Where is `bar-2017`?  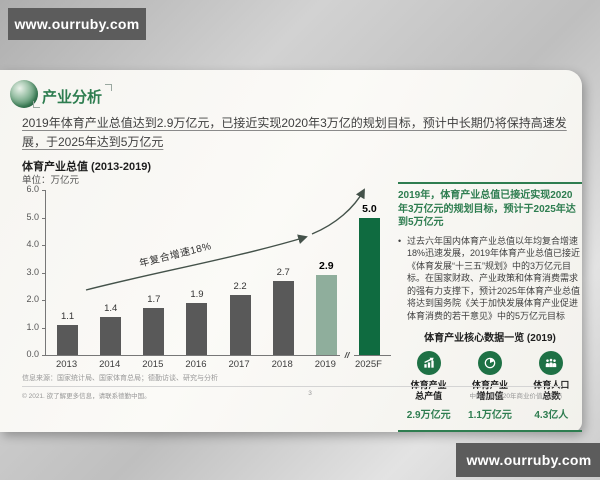 bar-2017 is located at coordinates (240, 324).